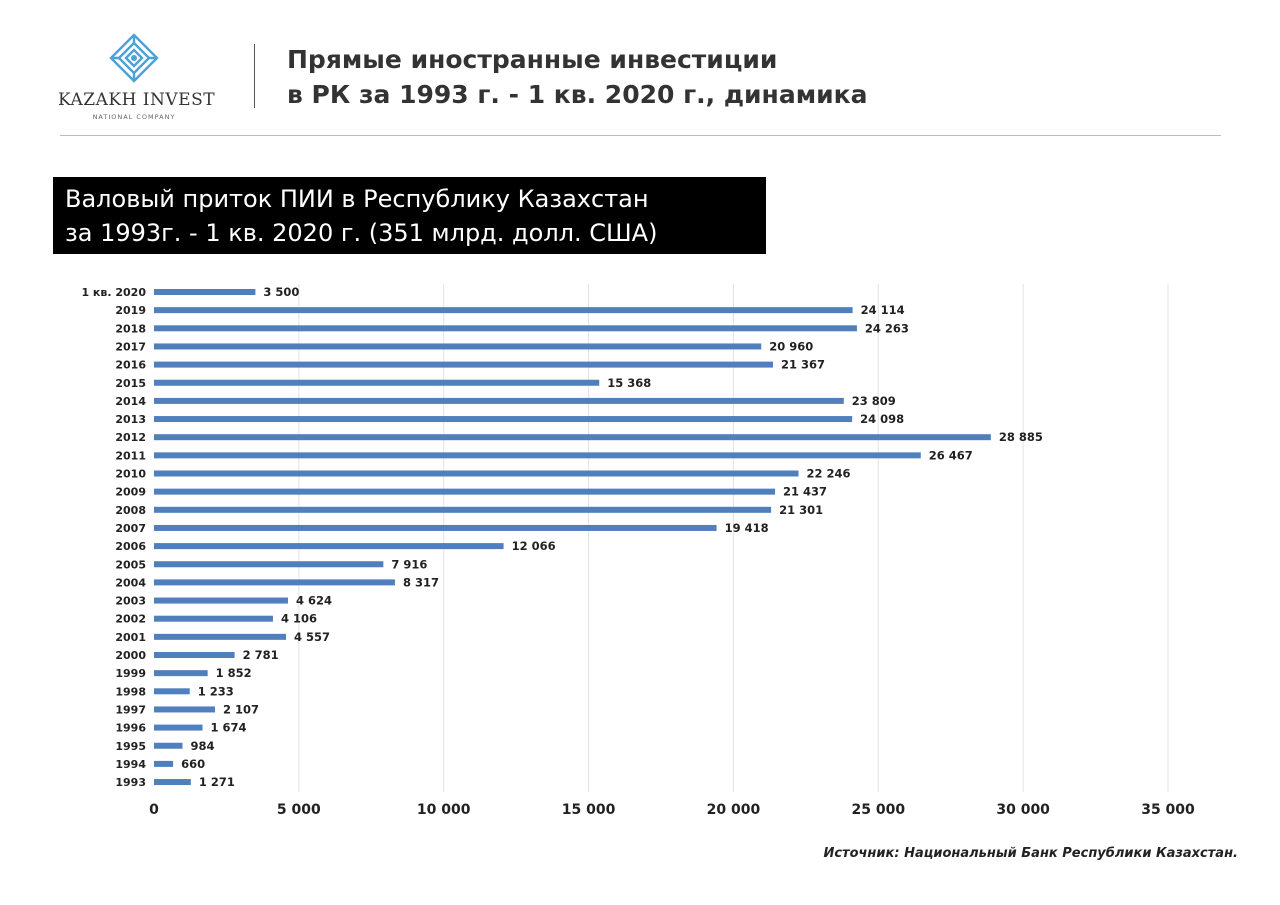 Image resolution: width=1280 pixels, height=905 pixels. What do you see at coordinates (130, 510) in the screenshot?
I see `category-label: 2008` at bounding box center [130, 510].